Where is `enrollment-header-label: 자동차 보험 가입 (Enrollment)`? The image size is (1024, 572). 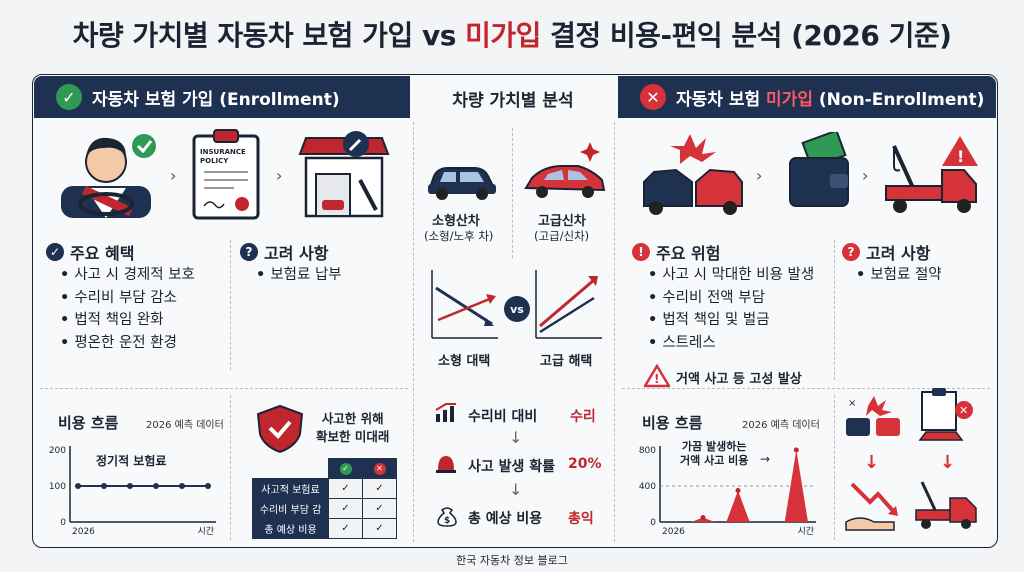
enrollment-header-label: 자동차 보험 가입 (Enrollment) is located at coordinates (216, 99).